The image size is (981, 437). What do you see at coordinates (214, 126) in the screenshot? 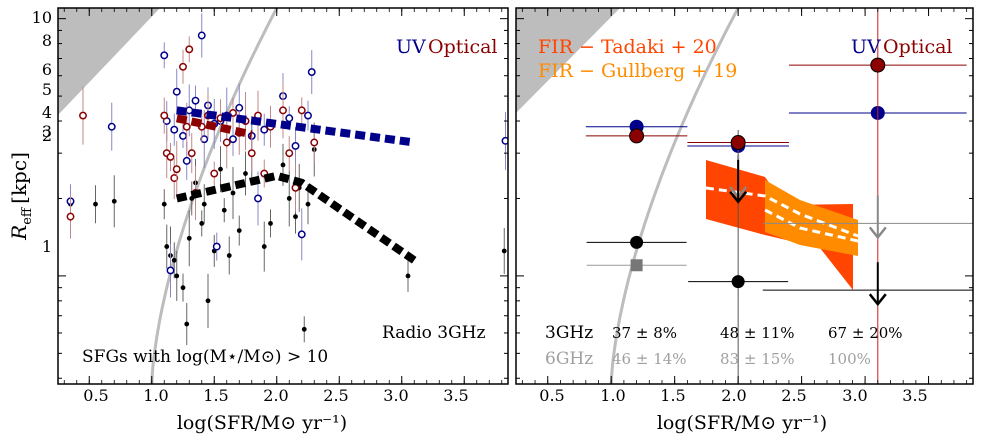
I see `trend-line-optical` at bounding box center [214, 126].